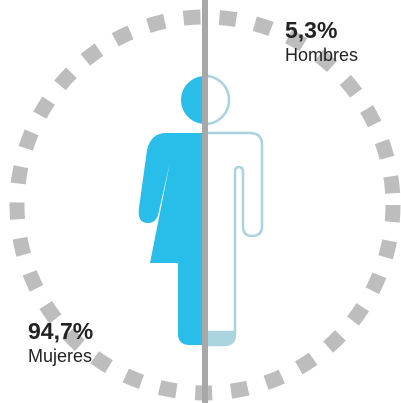  I want to click on value-label: 5,3%, so click(311, 30).